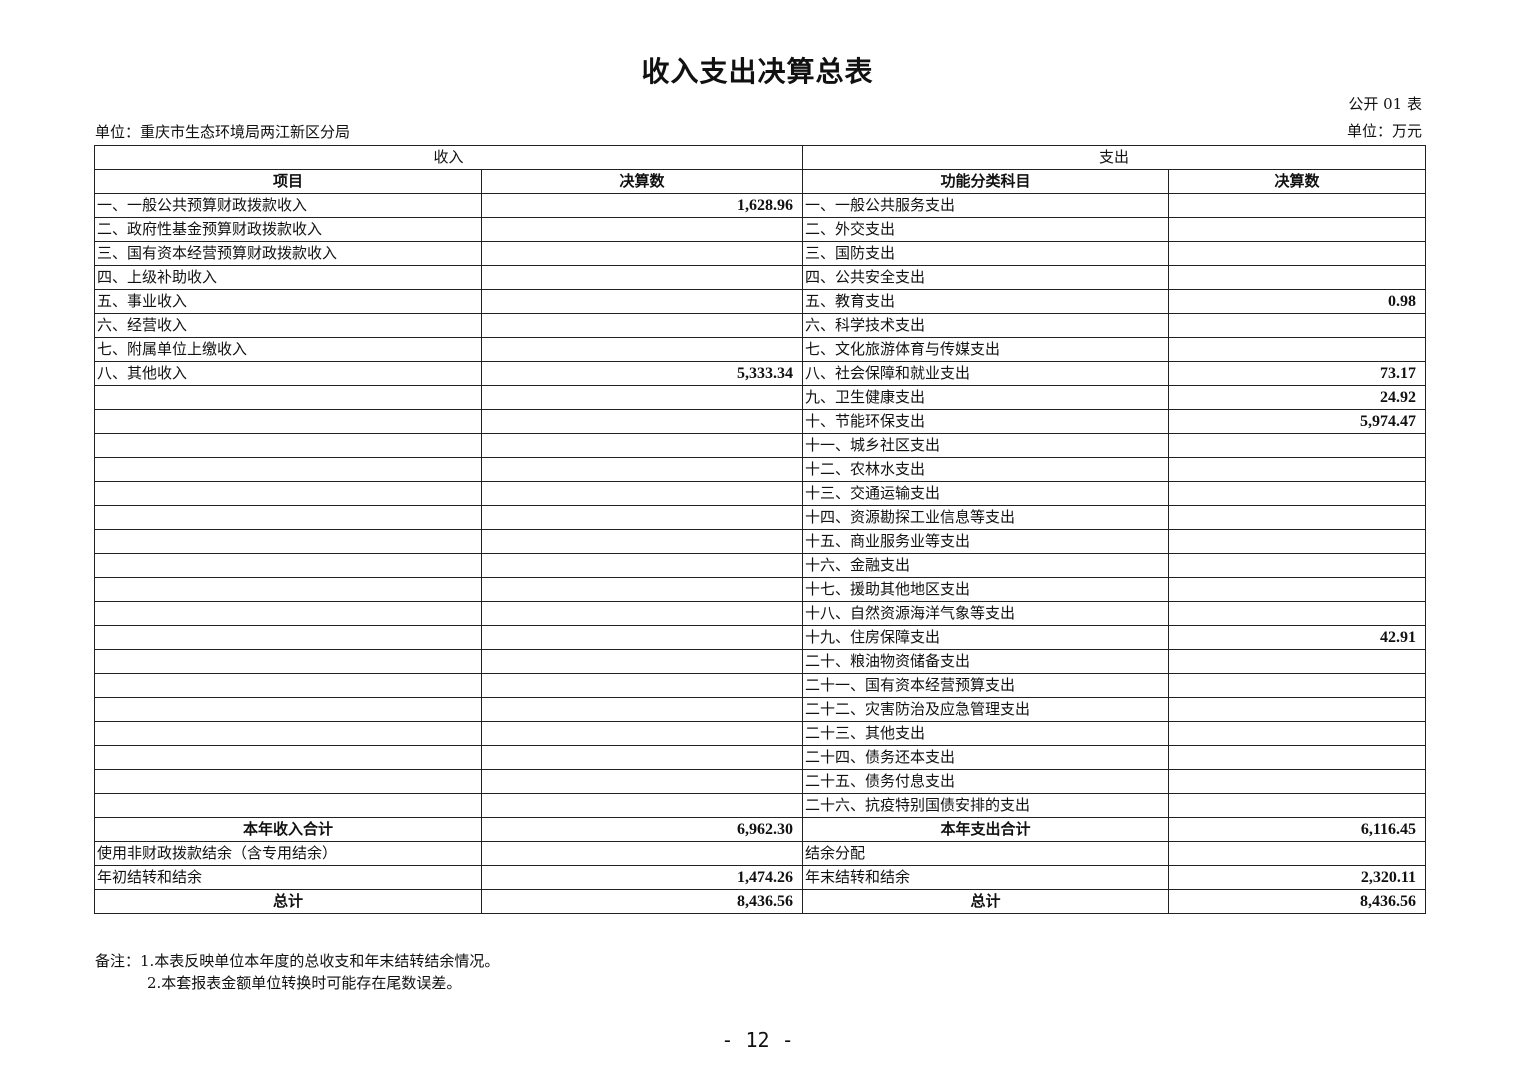 Image resolution: width=1515 pixels, height=1069 pixels. Describe the element at coordinates (1297, 397) in the screenshot. I see `expense-amount-cell: 24.92` at that location.